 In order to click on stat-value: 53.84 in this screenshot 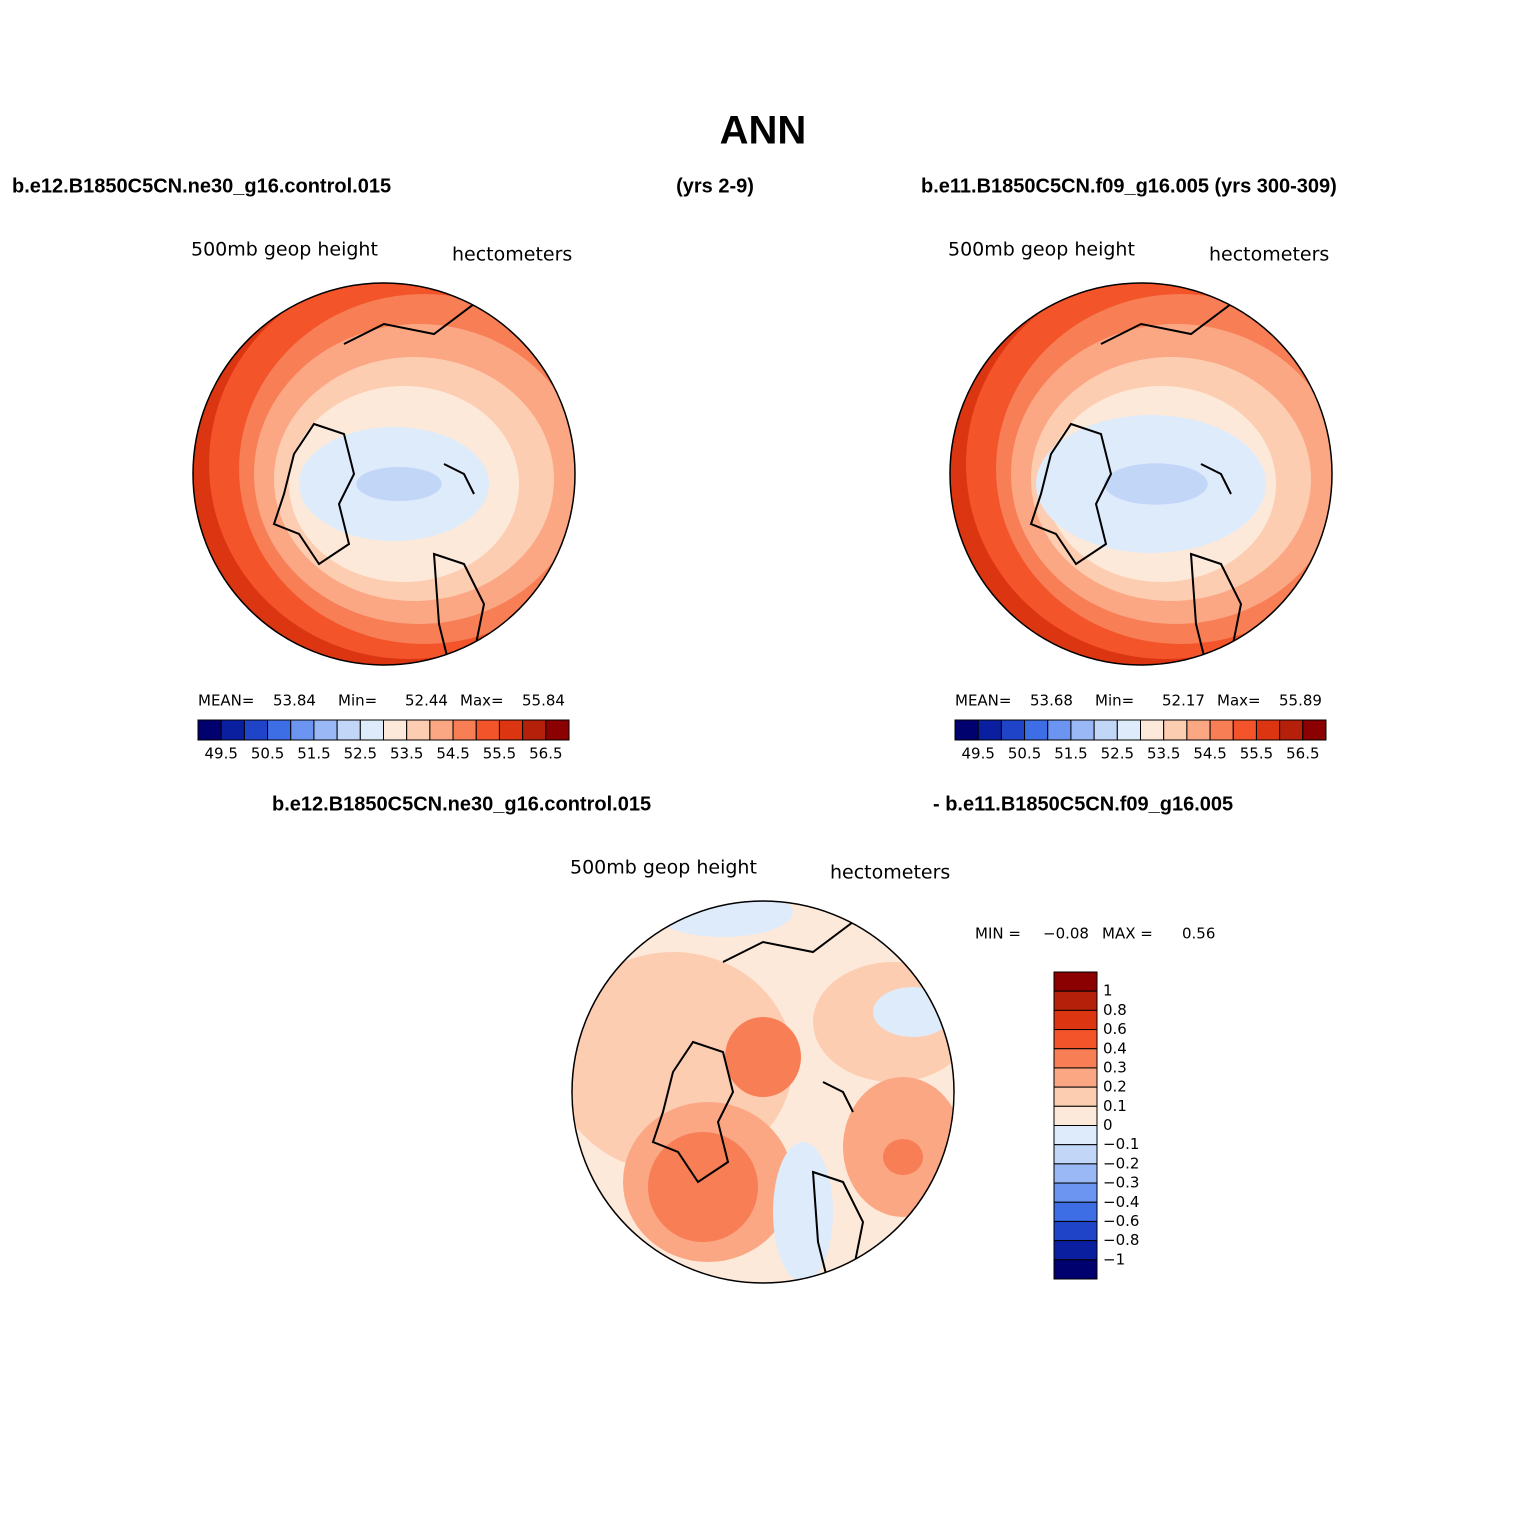, I will do `click(294, 701)`.